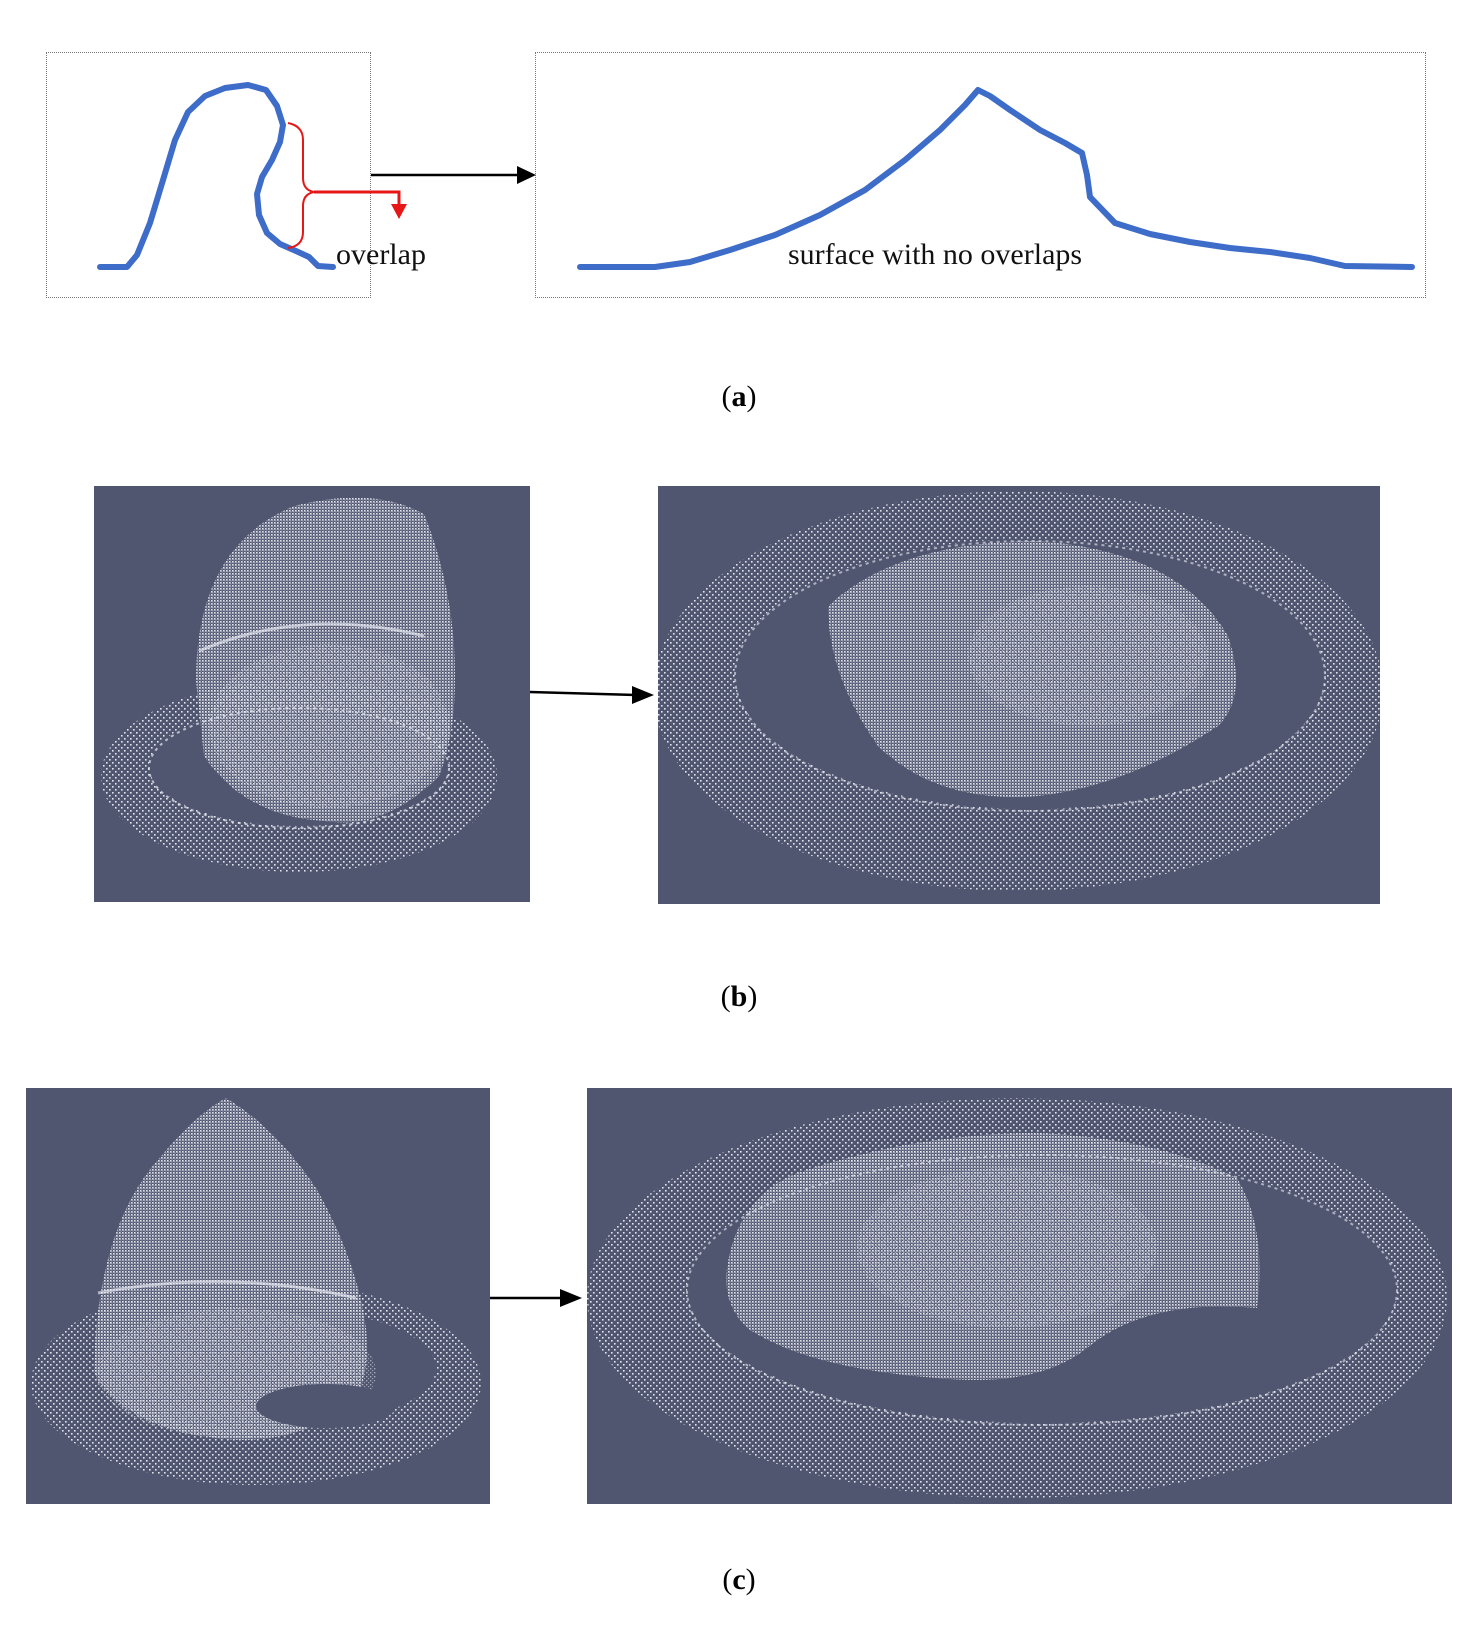 This screenshot has height=1625, width=1478. What do you see at coordinates (312, 694) in the screenshot?
I see `point-cloud-b-before` at bounding box center [312, 694].